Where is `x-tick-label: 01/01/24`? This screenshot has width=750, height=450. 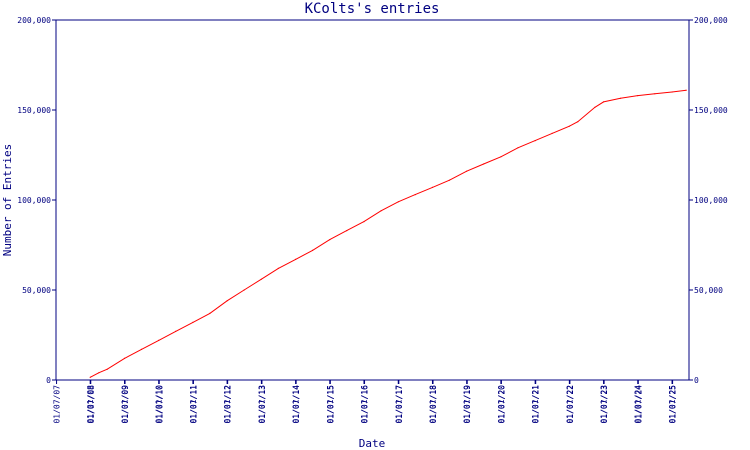 x-tick-label: 01/01/24 is located at coordinates (638, 404).